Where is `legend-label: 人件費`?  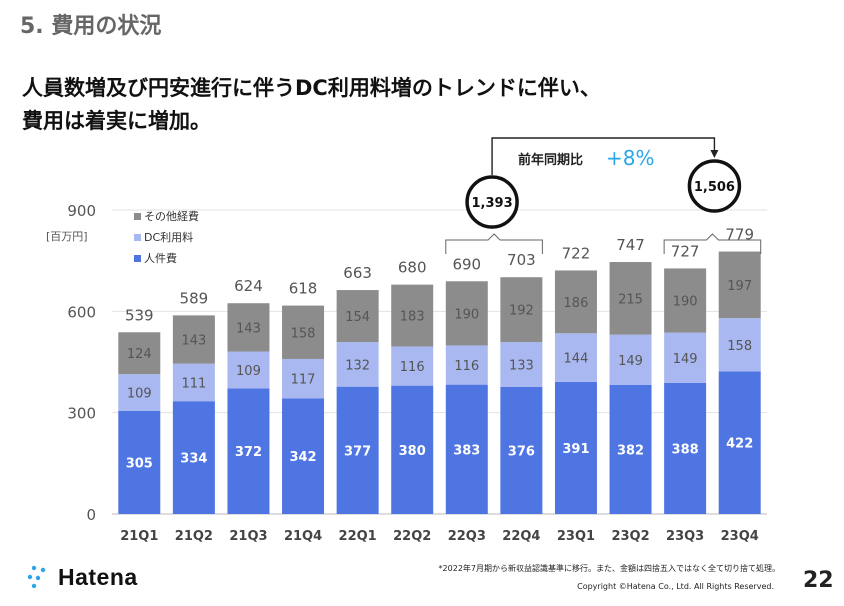 legend-label: 人件費 is located at coordinates (160, 258).